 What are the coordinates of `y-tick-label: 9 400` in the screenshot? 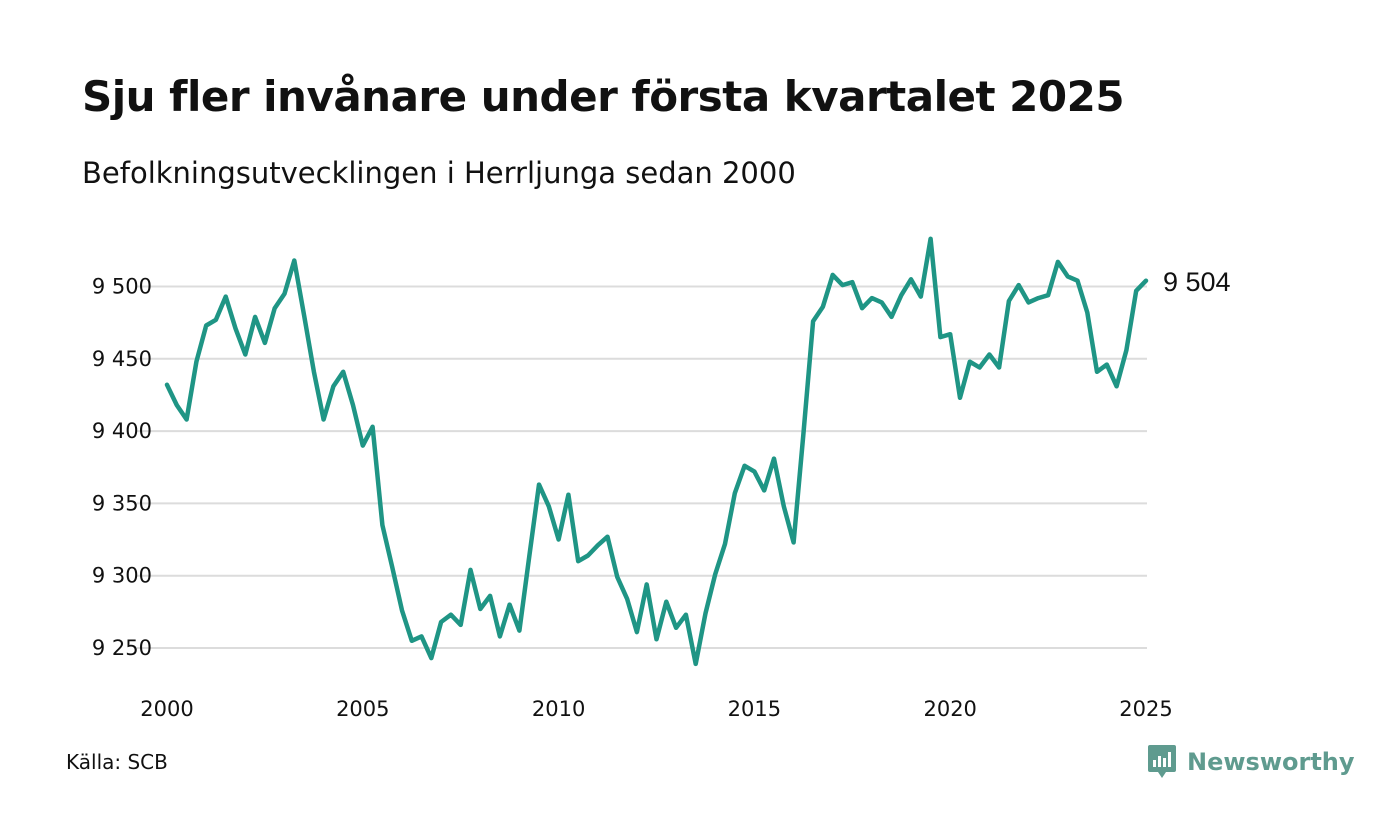 It's located at (122, 431).